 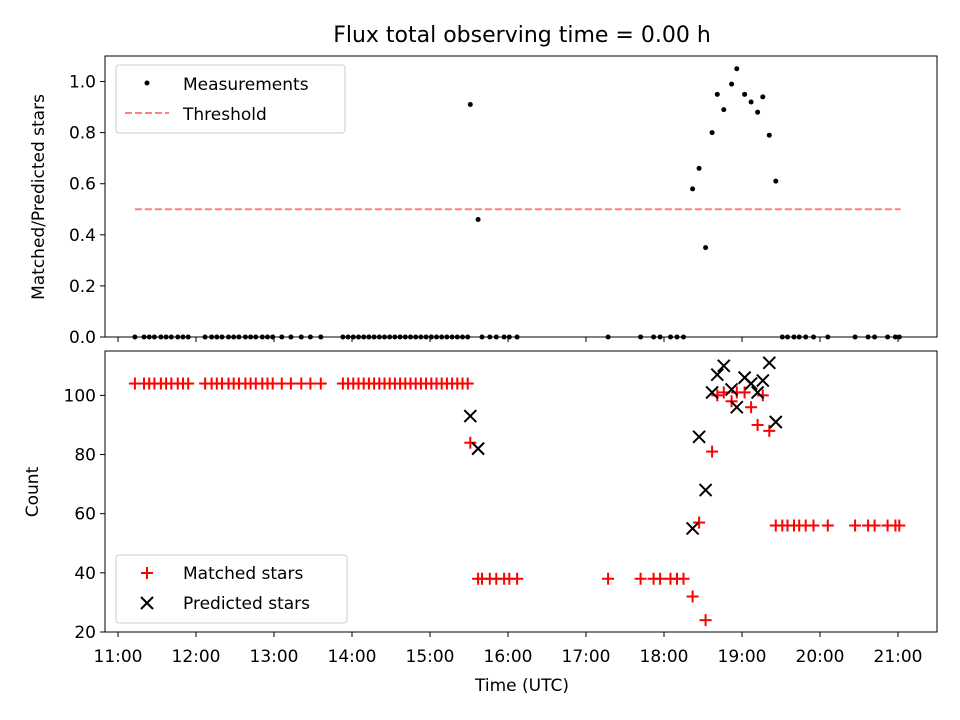 What do you see at coordinates (118, 657) in the screenshot?
I see `x-tick-label: 11:00` at bounding box center [118, 657].